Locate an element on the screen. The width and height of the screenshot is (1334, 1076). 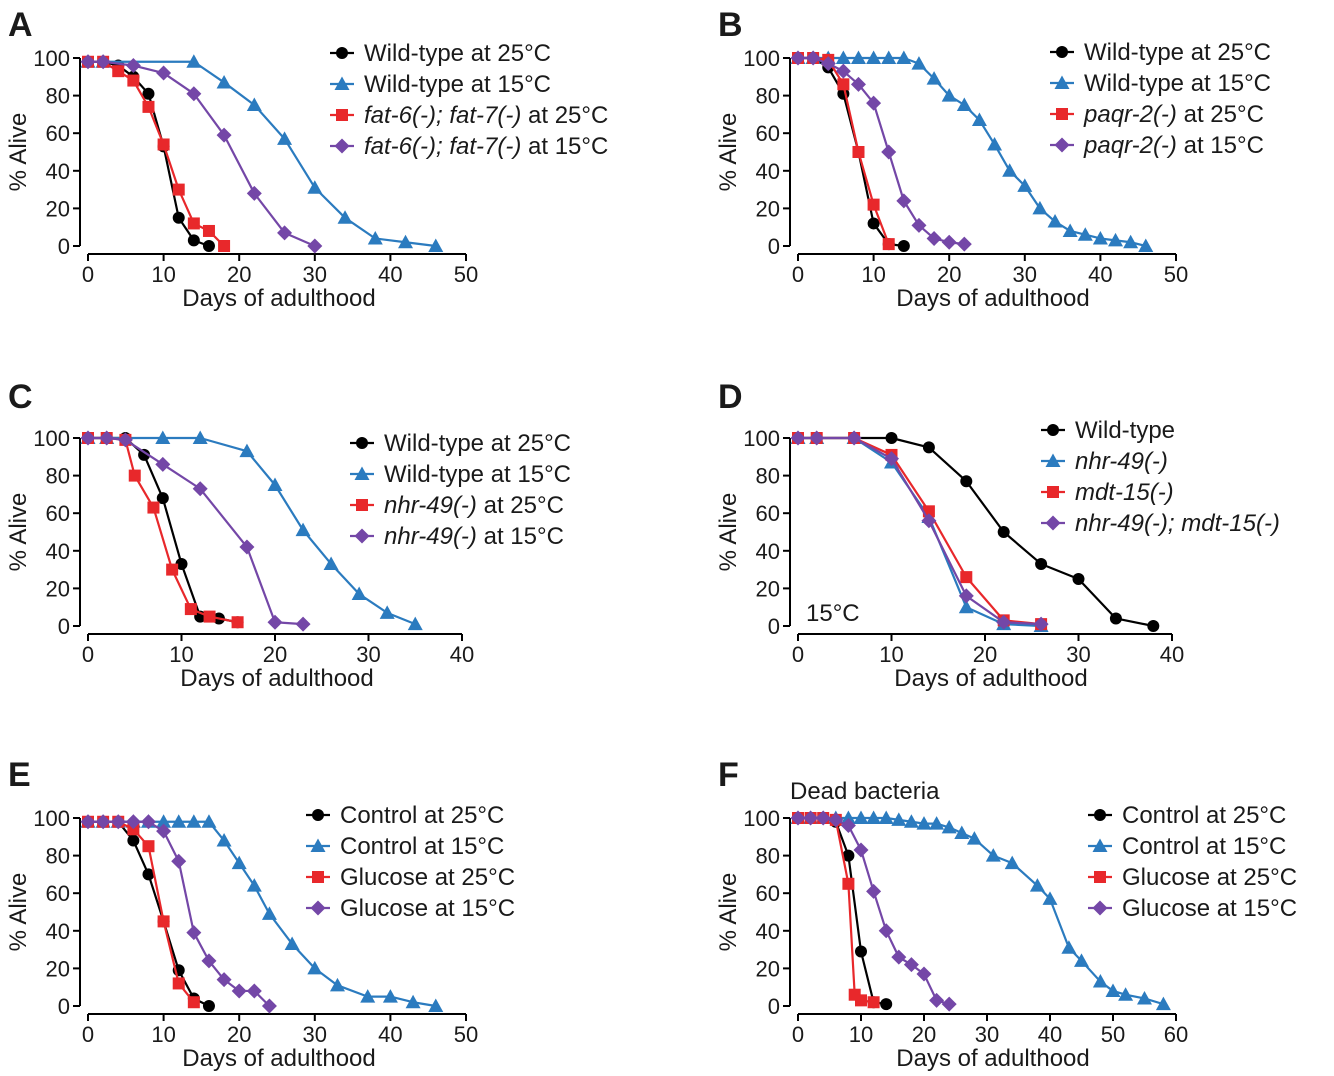
legend-label: Wild-type at 15°C is located at coordinates (477, 474).